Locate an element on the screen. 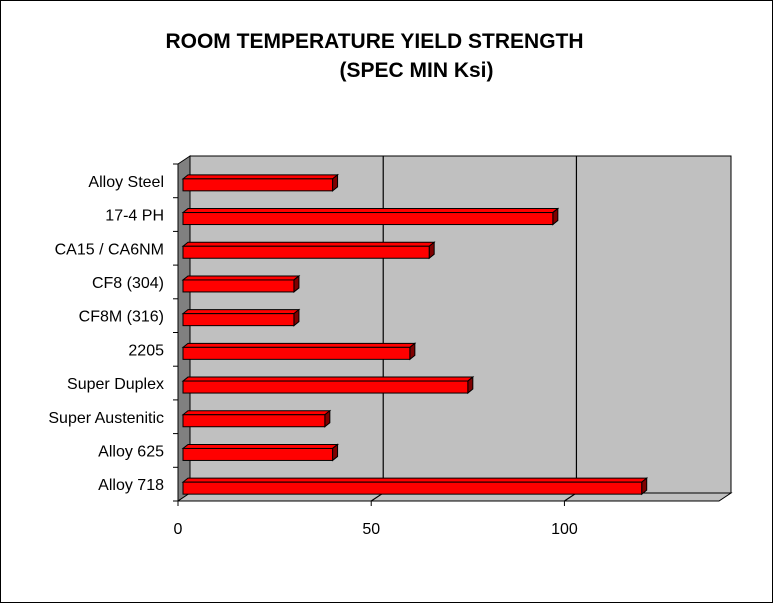 The width and height of the screenshot is (773, 603). y-tick-label: CF8M (316) is located at coordinates (121, 317).